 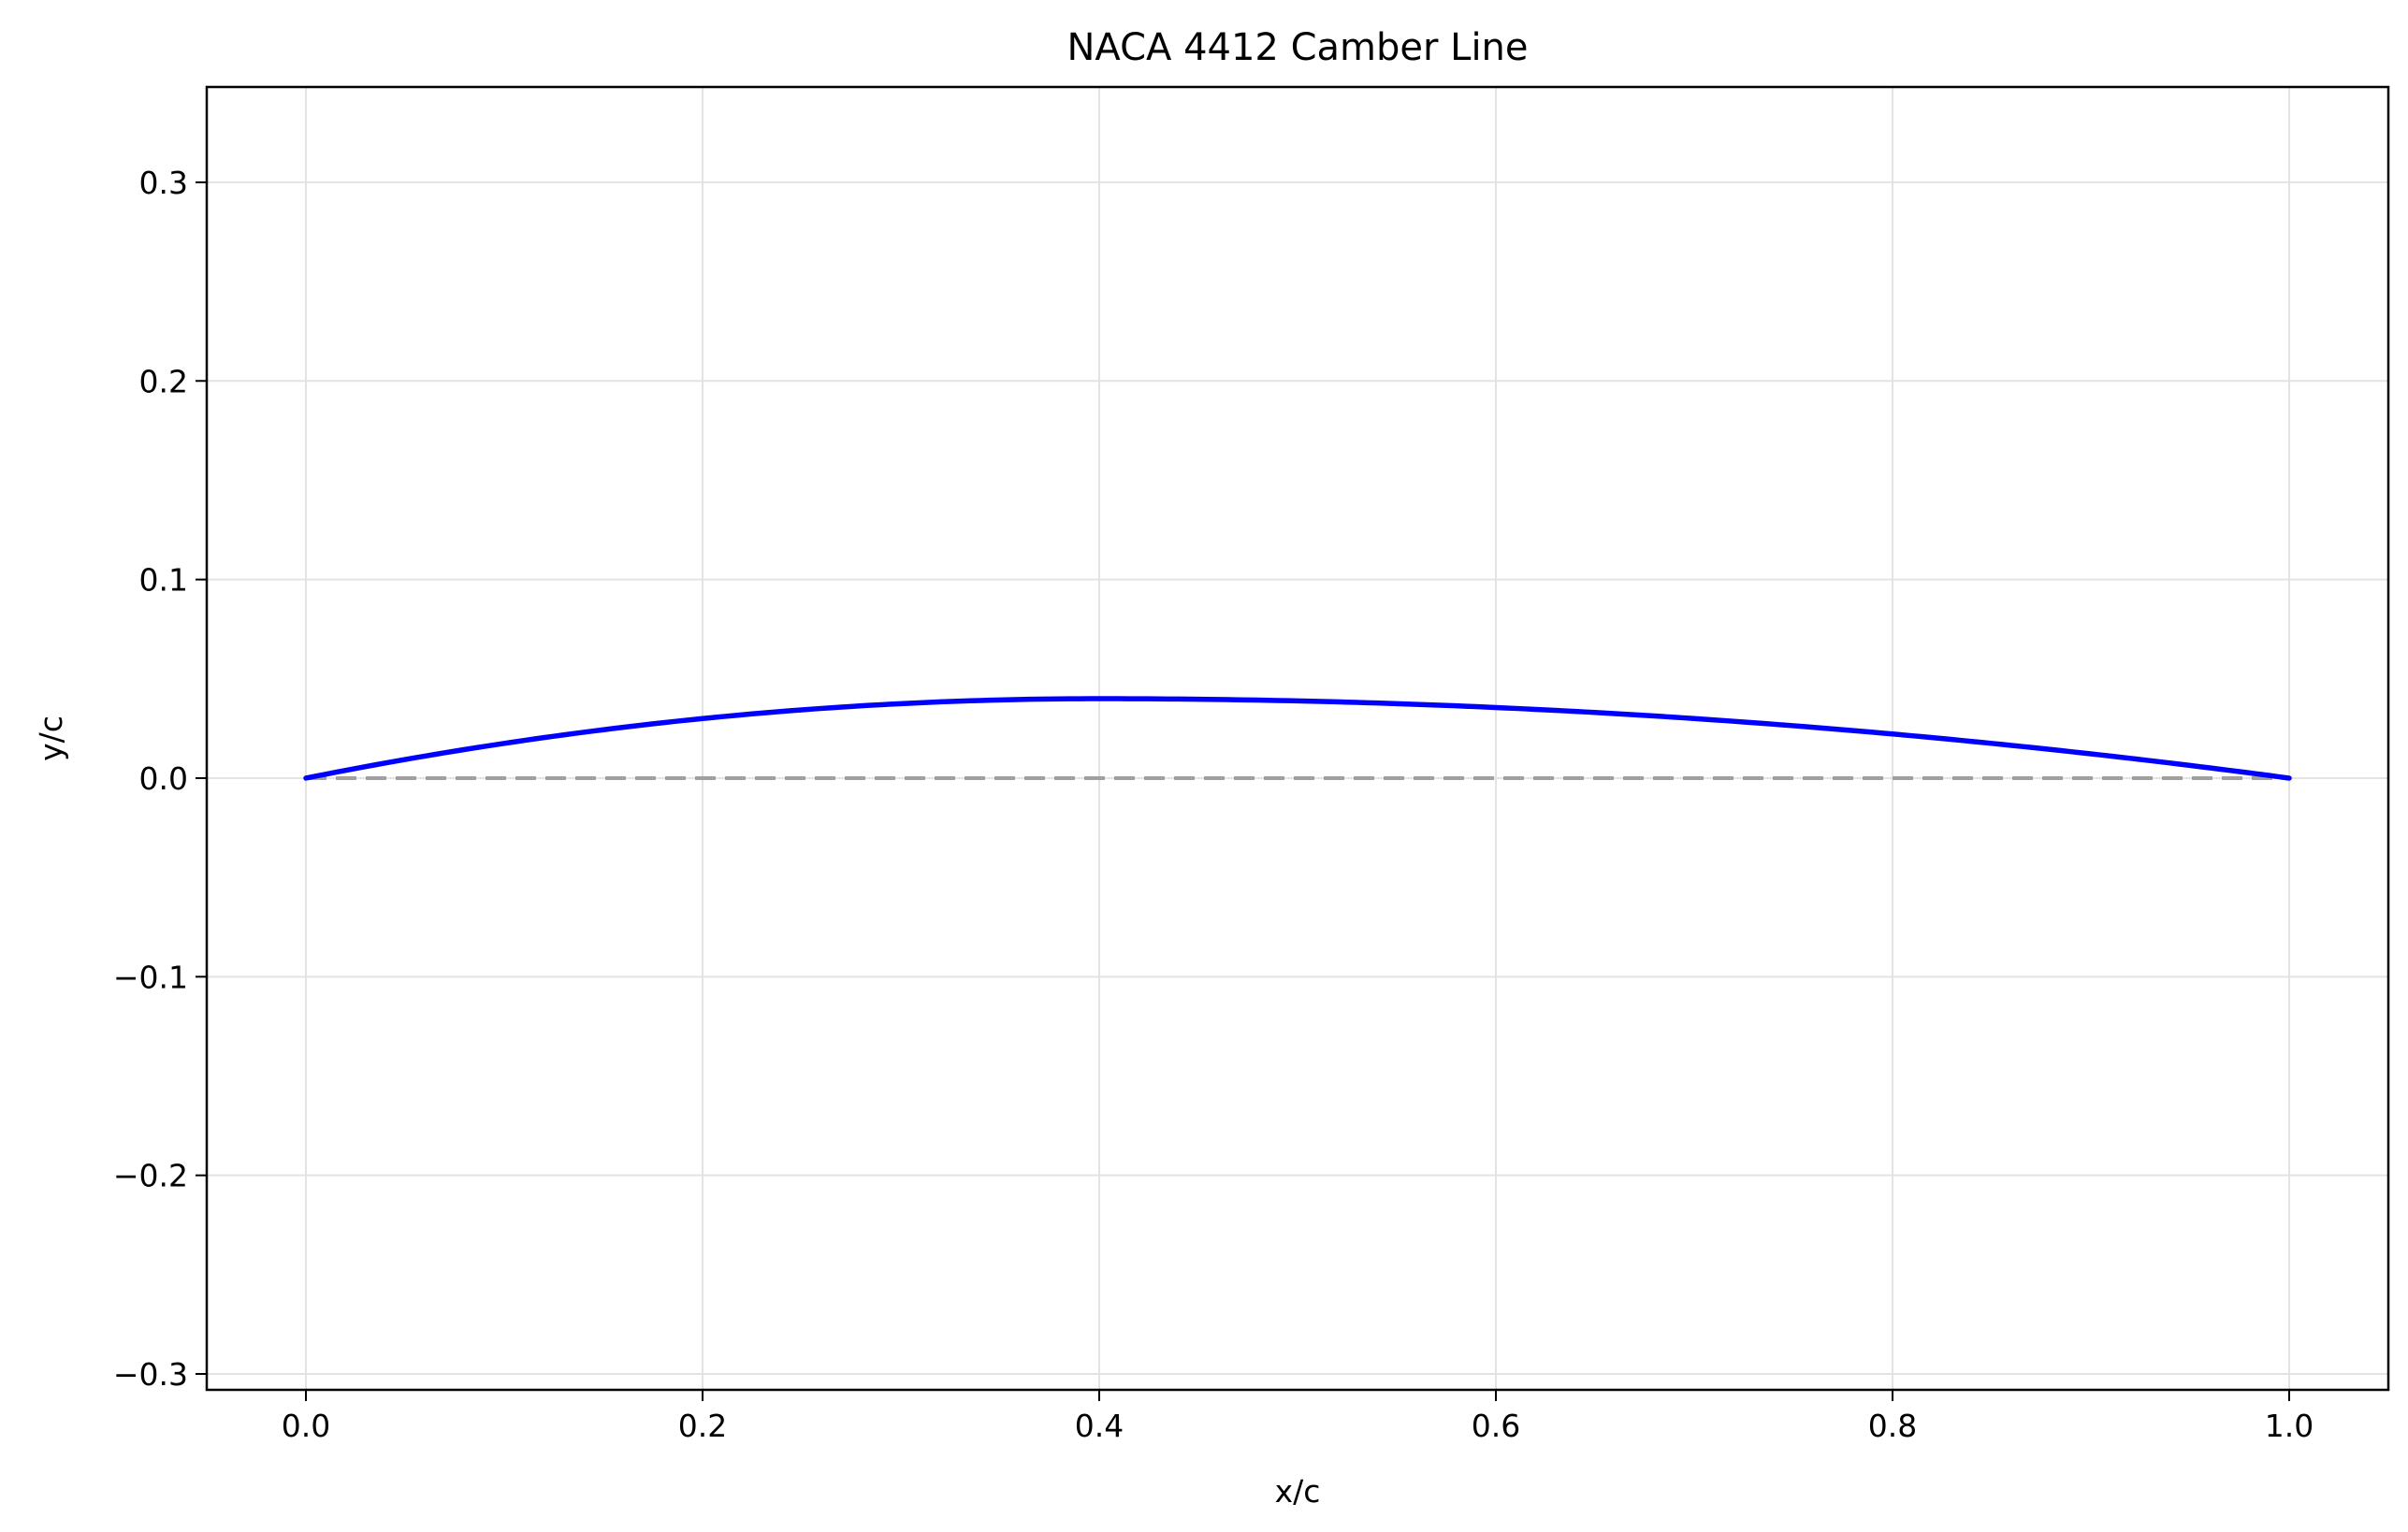 What do you see at coordinates (164, 778) in the screenshot?
I see `y-tick-label: 0.0` at bounding box center [164, 778].